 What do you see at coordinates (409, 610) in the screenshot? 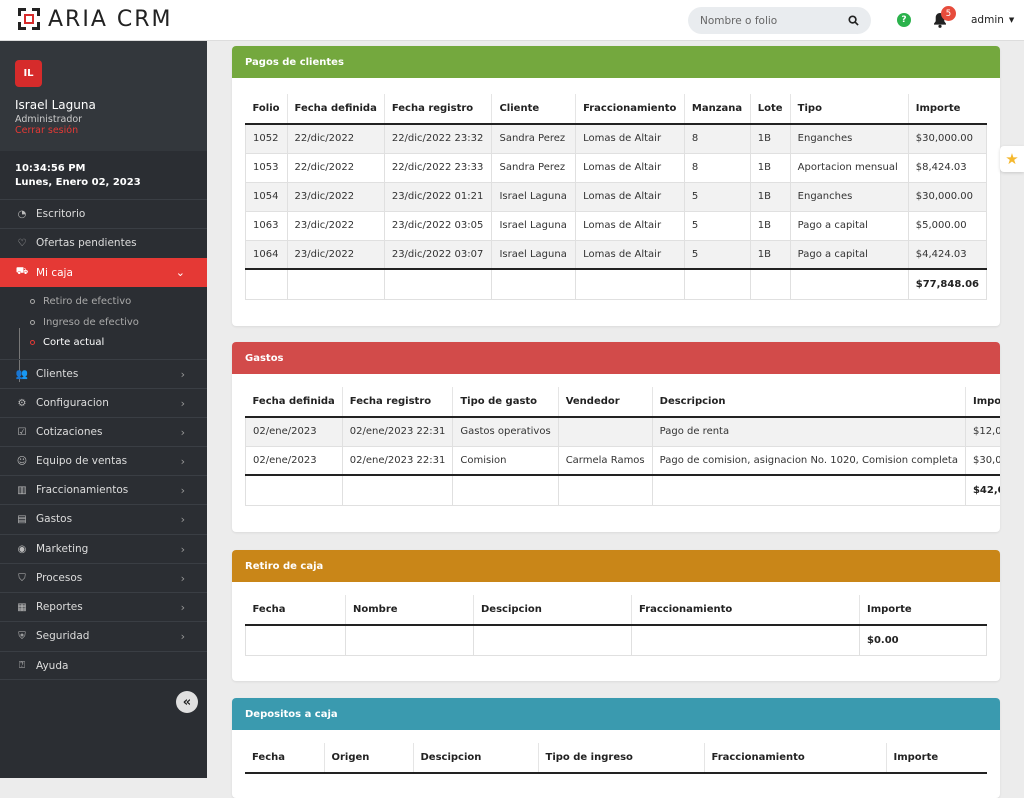
I see `column-header: Nombre` at bounding box center [409, 610].